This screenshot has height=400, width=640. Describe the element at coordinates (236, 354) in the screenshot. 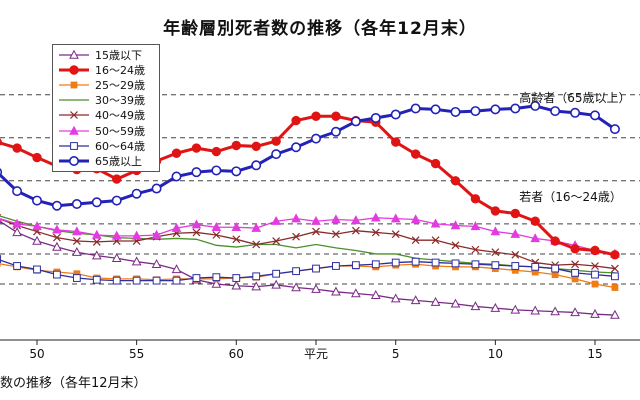

I see `x-tick-label-2: 60` at that location.